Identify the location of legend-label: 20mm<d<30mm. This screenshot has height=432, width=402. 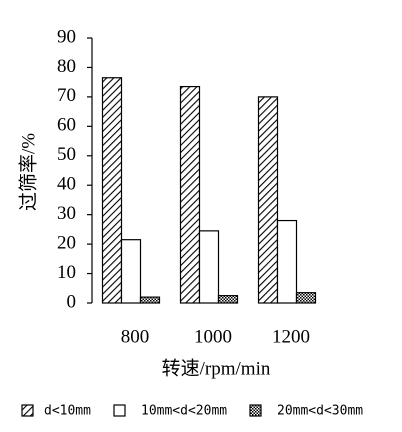
(320, 411).